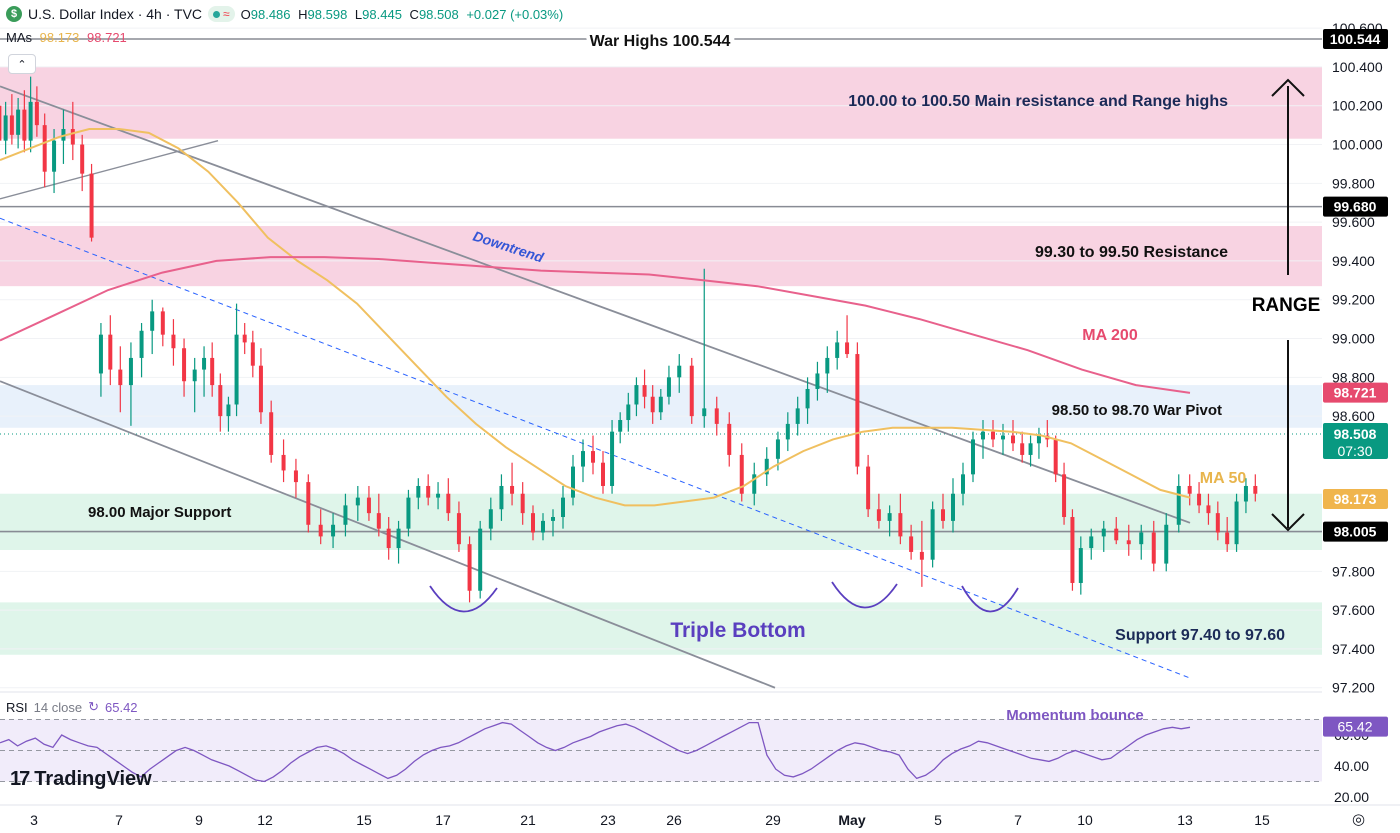  I want to click on rsi-value-tag: 65.42, so click(1354, 727).